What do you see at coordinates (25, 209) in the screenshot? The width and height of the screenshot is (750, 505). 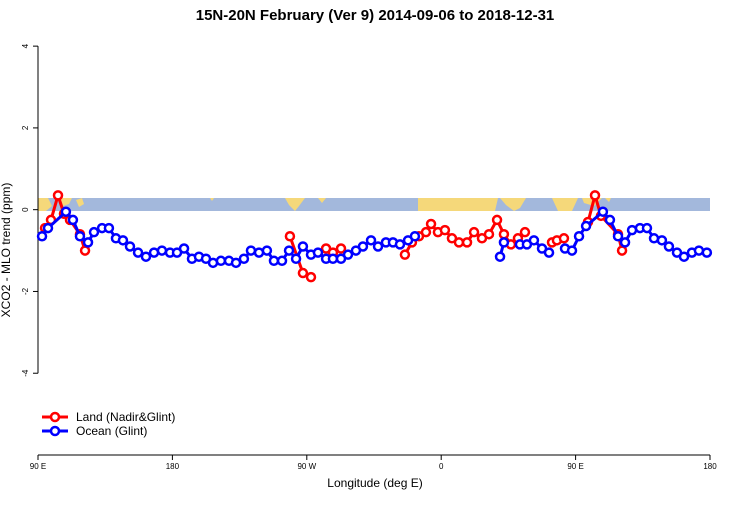 I see `y-tick-label: 0` at bounding box center [25, 209].